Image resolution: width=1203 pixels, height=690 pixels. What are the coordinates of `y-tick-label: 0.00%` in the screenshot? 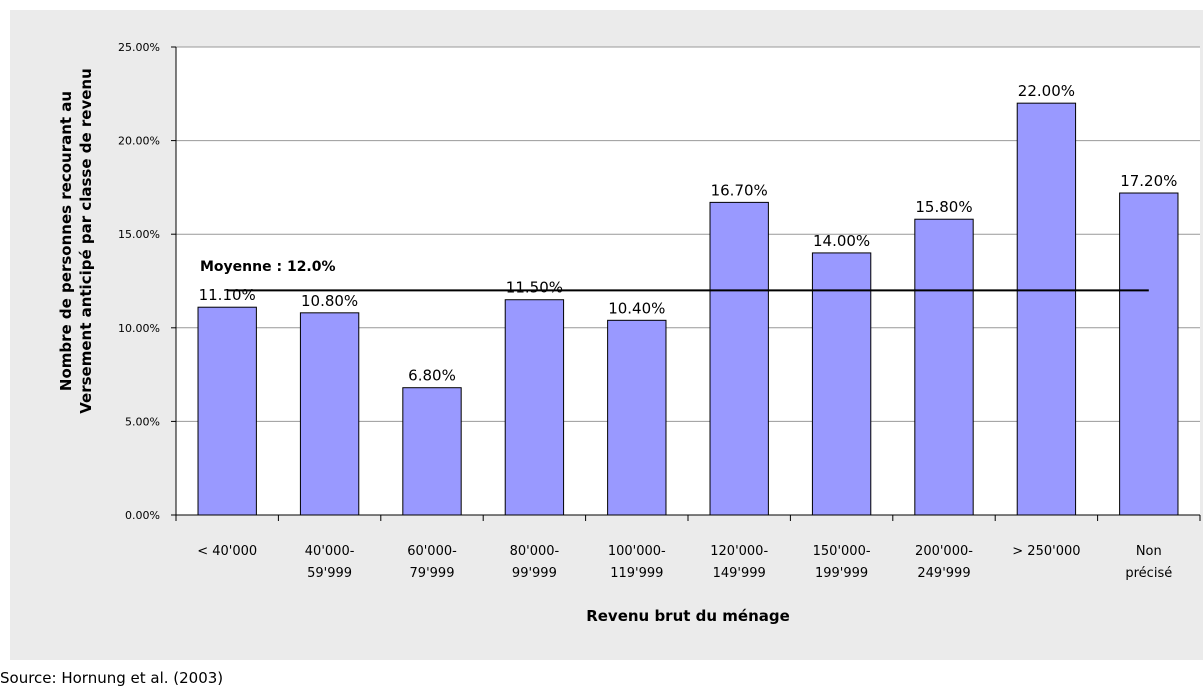 It's located at (142, 515).